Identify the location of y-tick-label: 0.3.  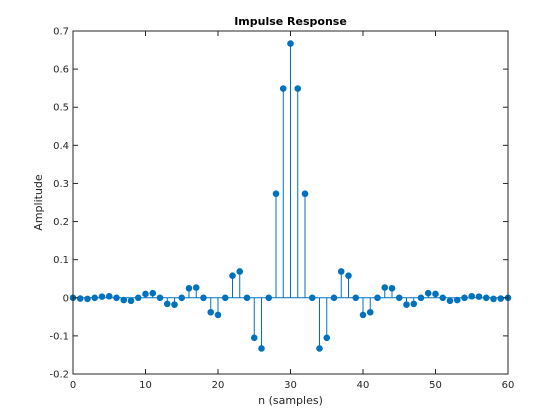
(61, 184).